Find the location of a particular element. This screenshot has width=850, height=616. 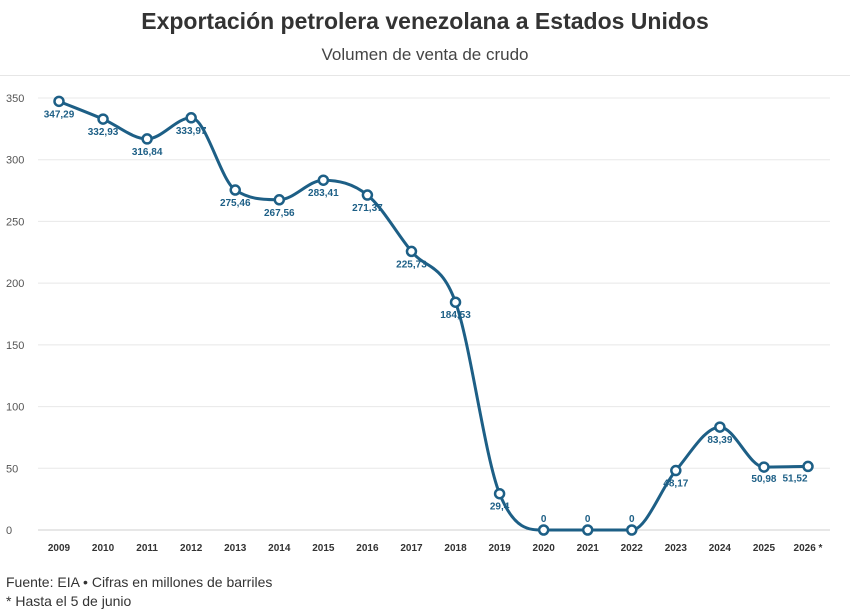

y-tick-label: 250 is located at coordinates (15, 222).